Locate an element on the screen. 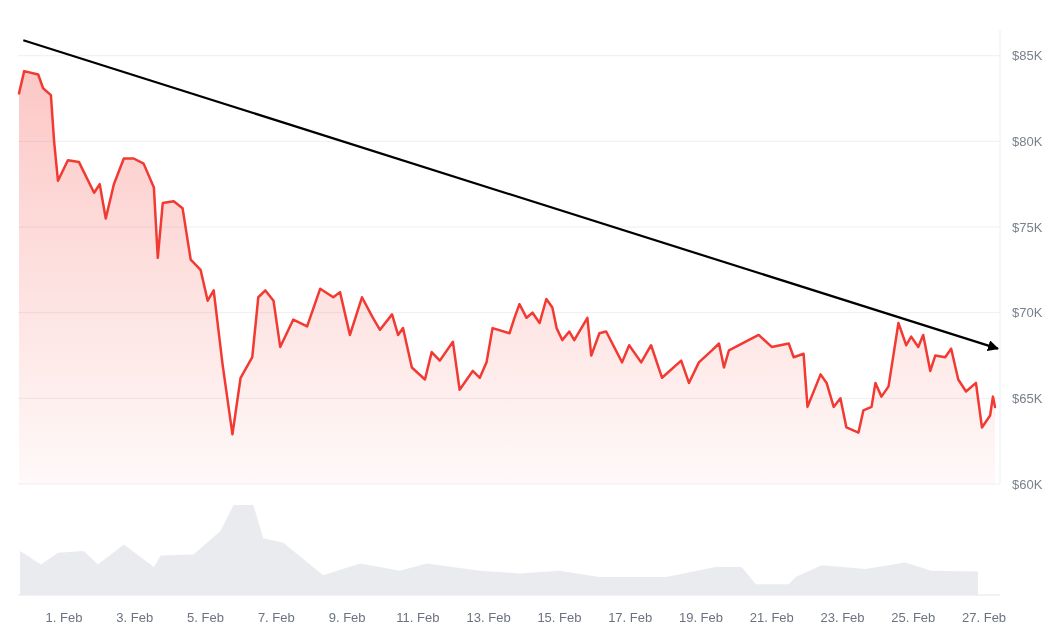  x-tick-label: 13. Feb is located at coordinates (488, 617).